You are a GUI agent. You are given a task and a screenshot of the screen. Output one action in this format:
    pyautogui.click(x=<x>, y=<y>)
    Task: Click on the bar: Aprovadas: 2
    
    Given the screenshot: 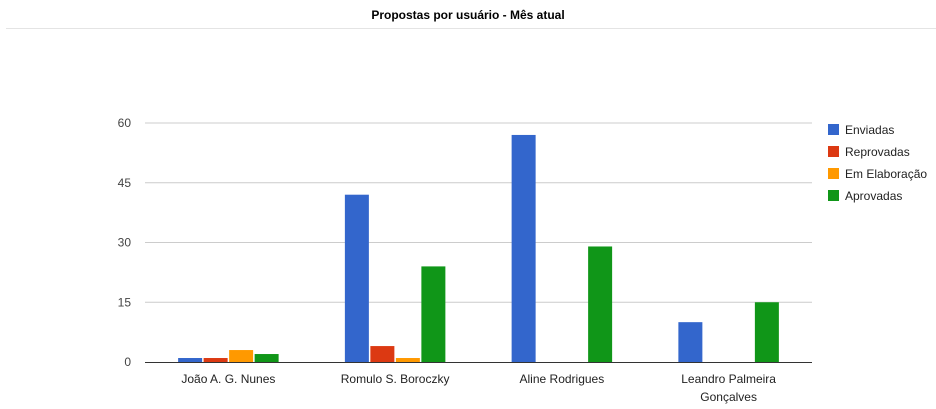 What is the action you would take?
    pyautogui.click(x=266, y=358)
    